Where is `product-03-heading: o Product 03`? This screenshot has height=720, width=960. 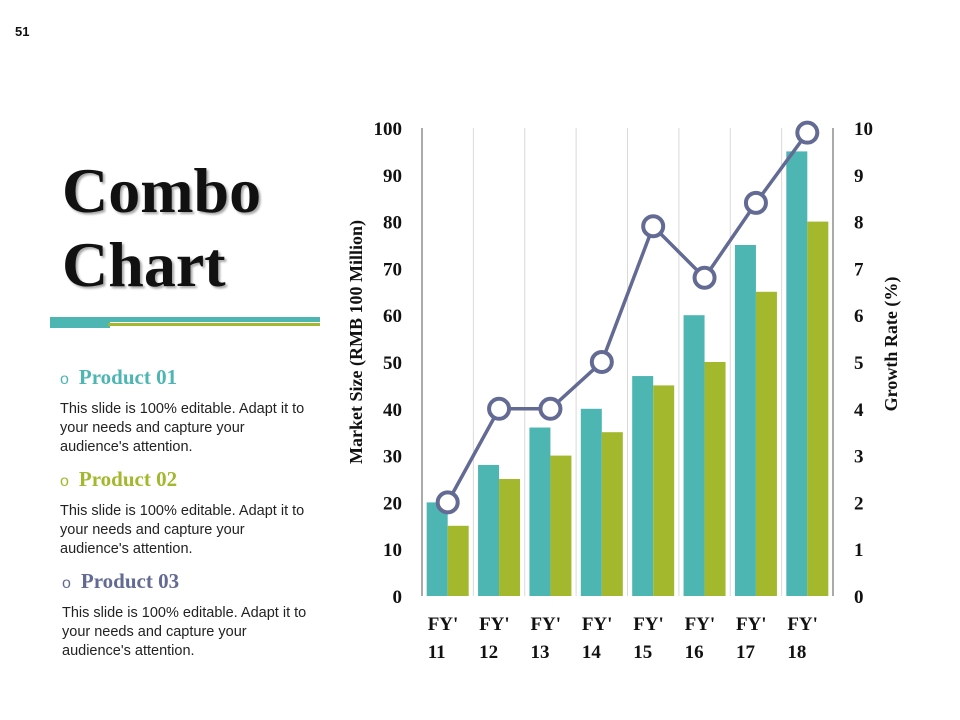 product-03-heading: o Product 03 is located at coordinates (192, 581).